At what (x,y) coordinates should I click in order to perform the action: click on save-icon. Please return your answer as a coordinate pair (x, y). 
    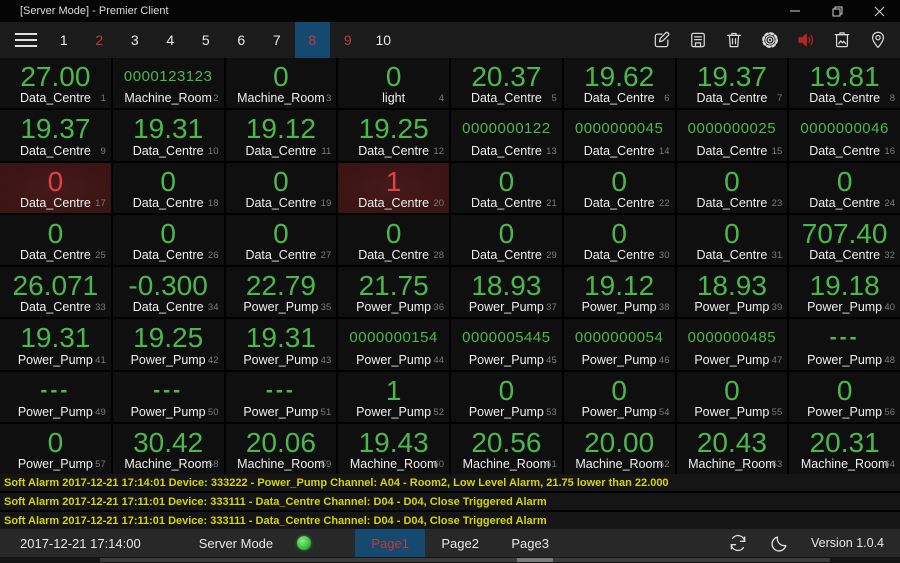
    Looking at the image, I should click on (697, 40).